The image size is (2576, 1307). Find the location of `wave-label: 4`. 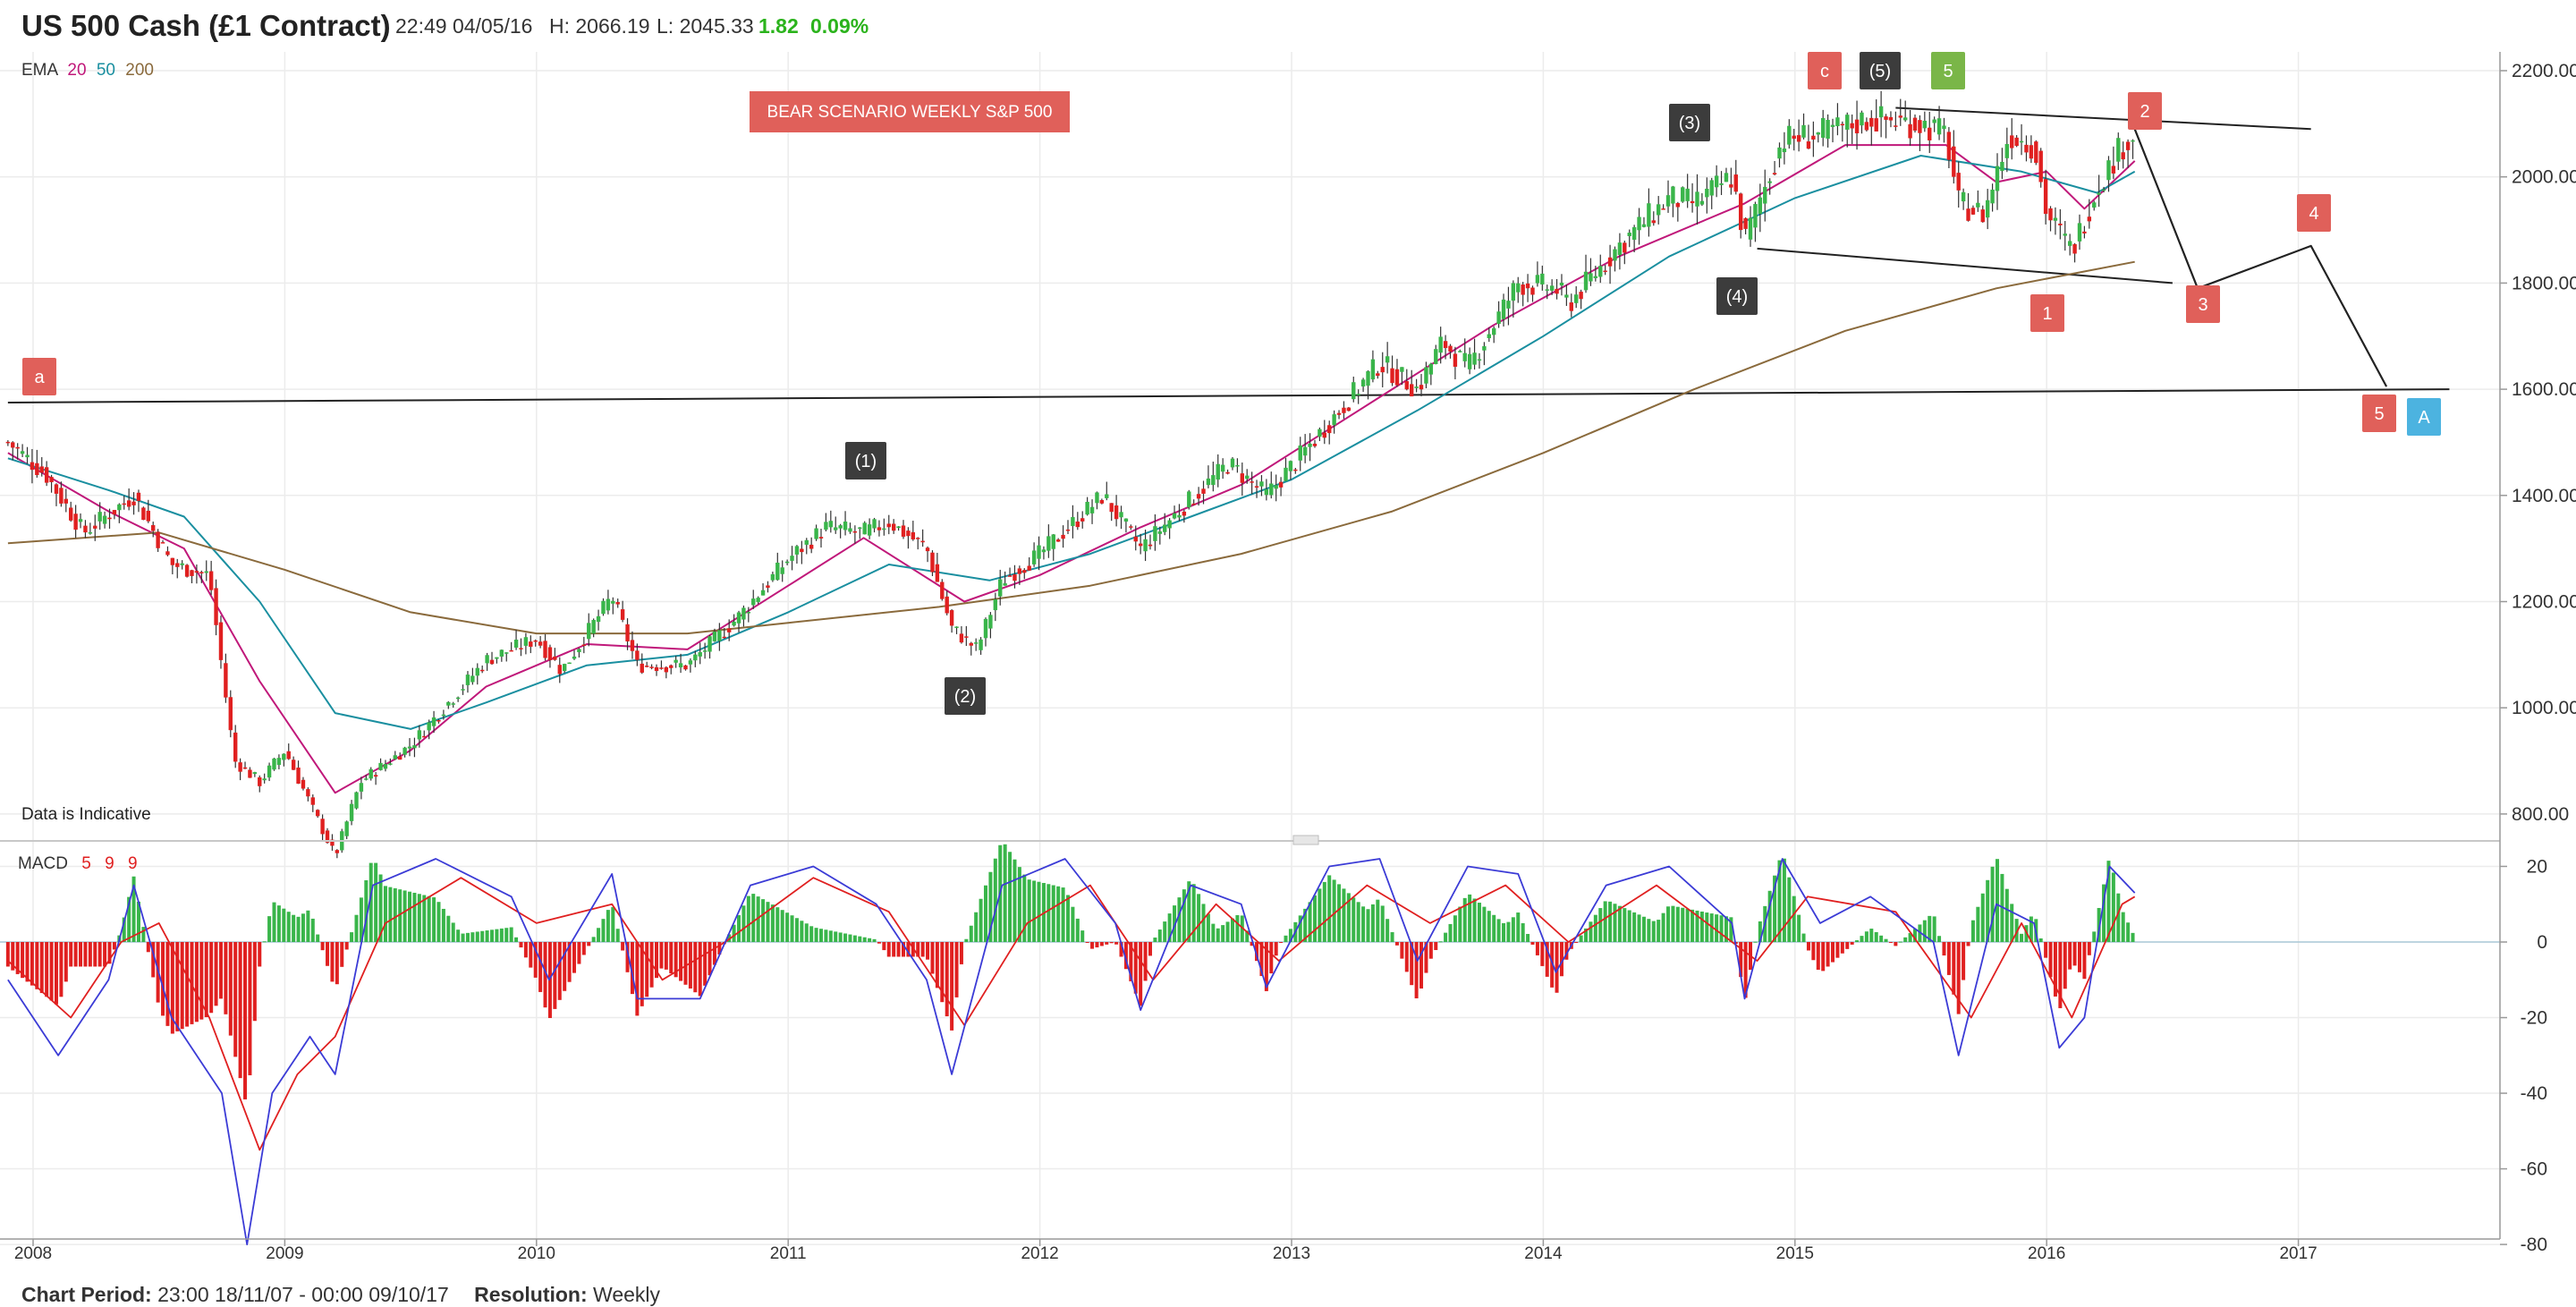

wave-label: 4 is located at coordinates (2314, 213).